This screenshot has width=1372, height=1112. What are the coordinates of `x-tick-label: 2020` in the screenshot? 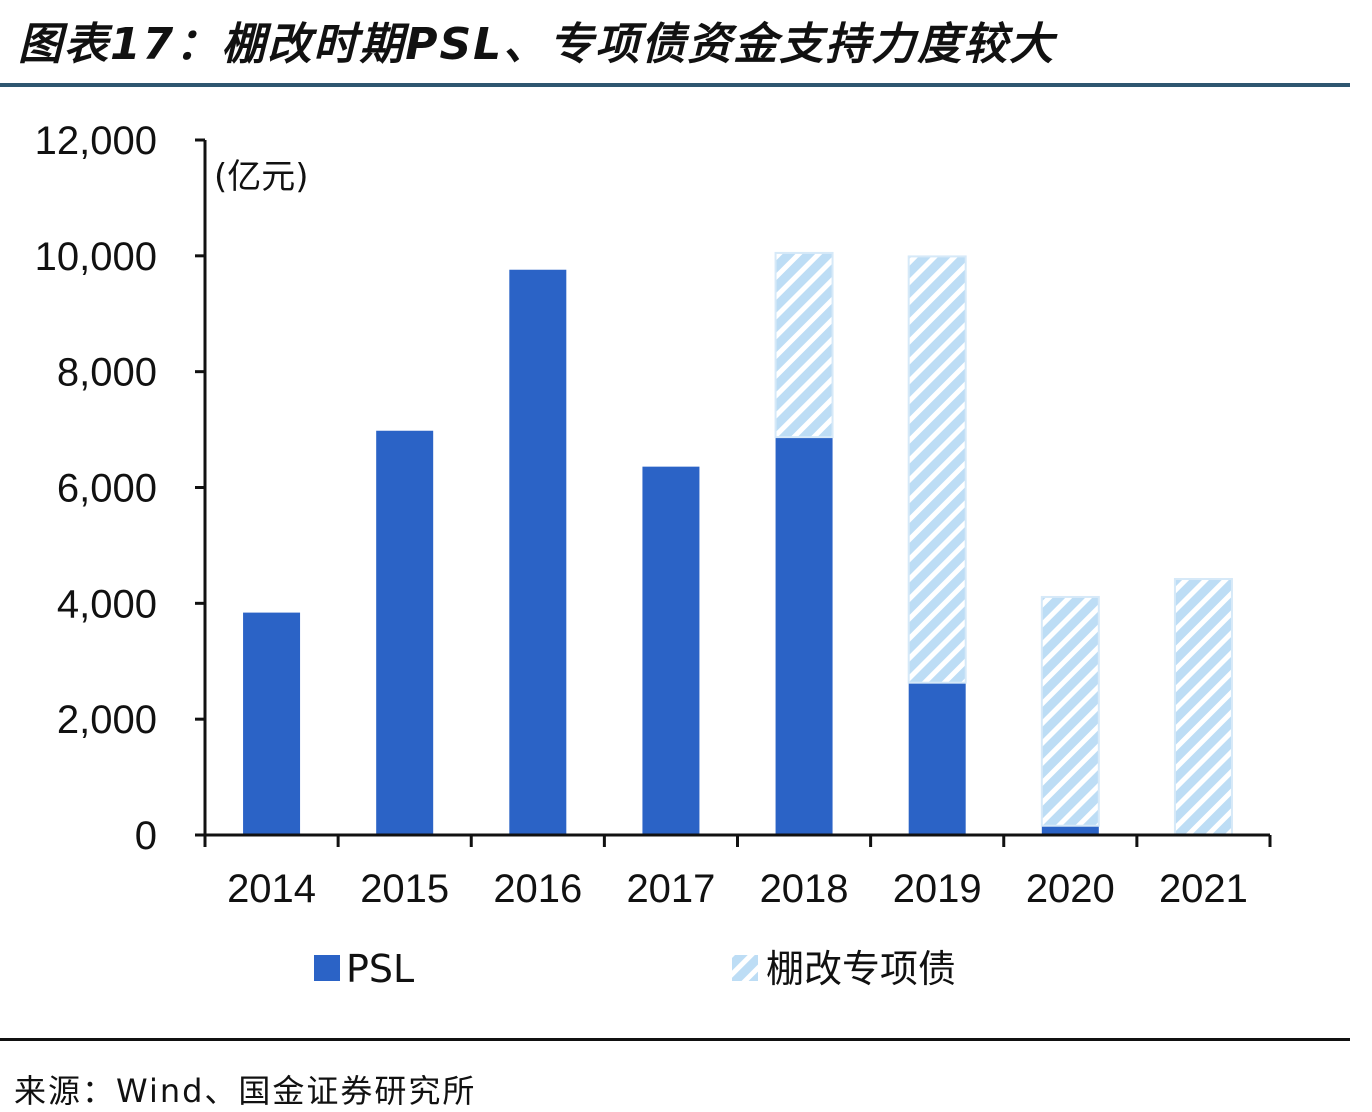 It's located at (1070, 889).